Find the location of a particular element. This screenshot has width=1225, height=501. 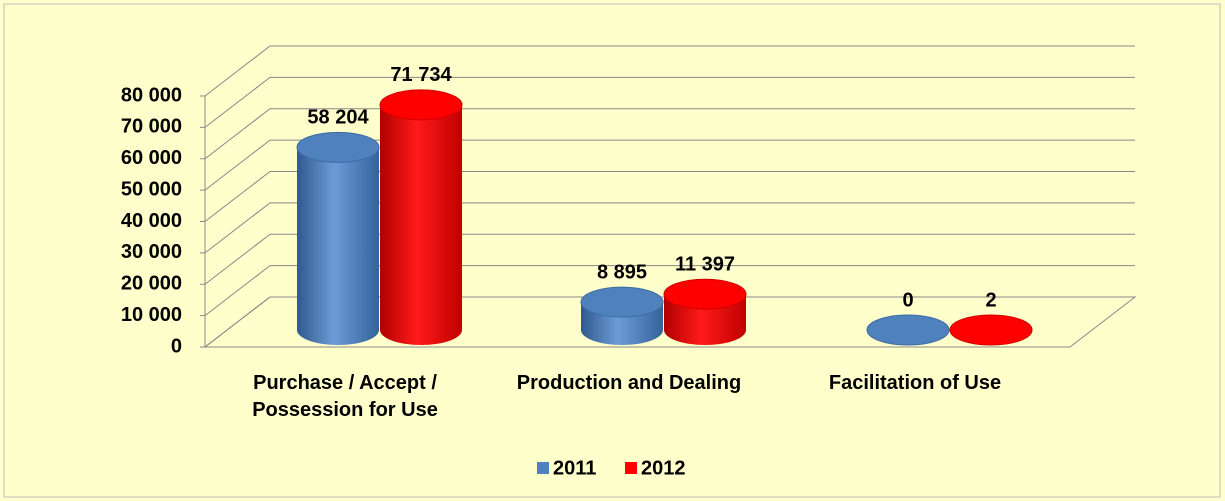

data-label: 0 is located at coordinates (907, 300).